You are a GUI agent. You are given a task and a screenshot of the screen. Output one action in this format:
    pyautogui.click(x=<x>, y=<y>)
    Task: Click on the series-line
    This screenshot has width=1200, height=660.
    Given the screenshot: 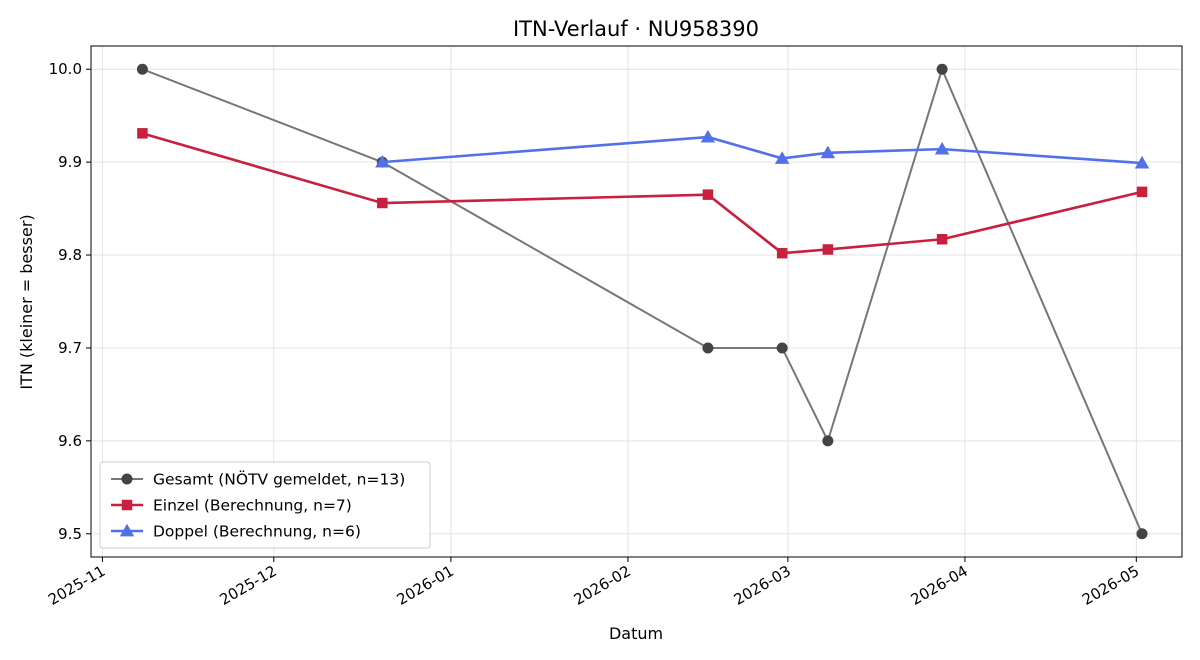 What is the action you would take?
    pyautogui.click(x=762, y=150)
    